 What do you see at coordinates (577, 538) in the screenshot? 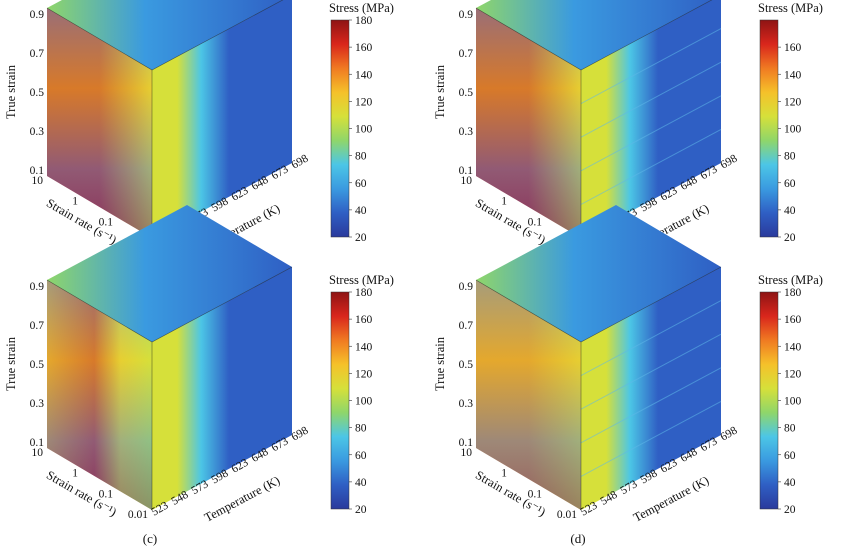
I see `panel-label: (d)` at bounding box center [577, 538].